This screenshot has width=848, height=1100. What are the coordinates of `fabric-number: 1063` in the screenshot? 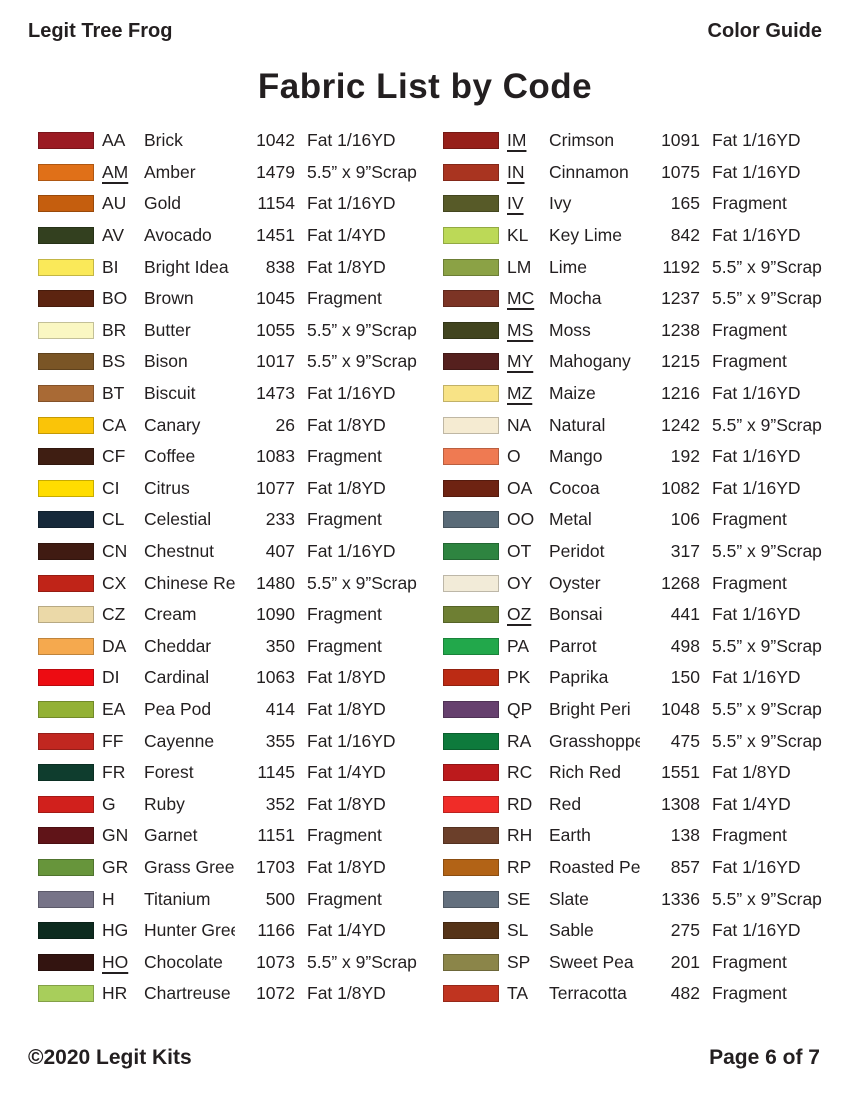 It's located at (275, 677).